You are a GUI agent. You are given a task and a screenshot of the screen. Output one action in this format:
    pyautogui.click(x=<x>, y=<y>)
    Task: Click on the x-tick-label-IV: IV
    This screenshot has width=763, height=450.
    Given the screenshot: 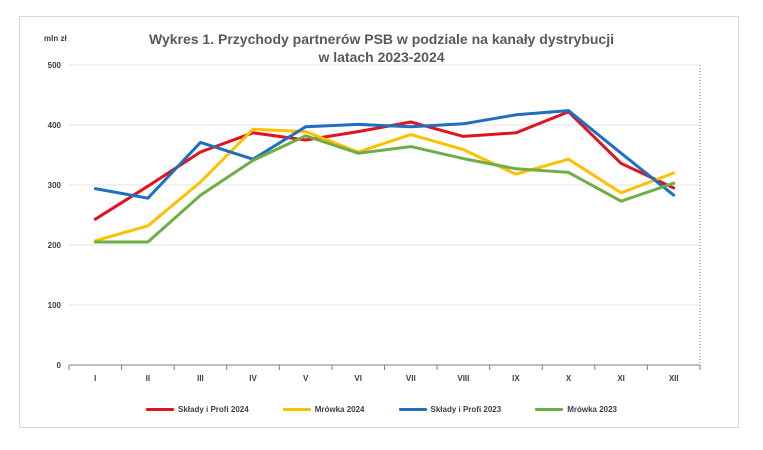 What is the action you would take?
    pyautogui.click(x=253, y=378)
    